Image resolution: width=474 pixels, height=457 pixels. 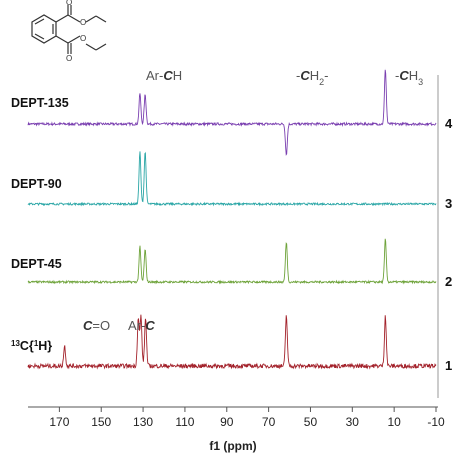 I want to click on x-tick-label-6: 50, so click(x=311, y=422).